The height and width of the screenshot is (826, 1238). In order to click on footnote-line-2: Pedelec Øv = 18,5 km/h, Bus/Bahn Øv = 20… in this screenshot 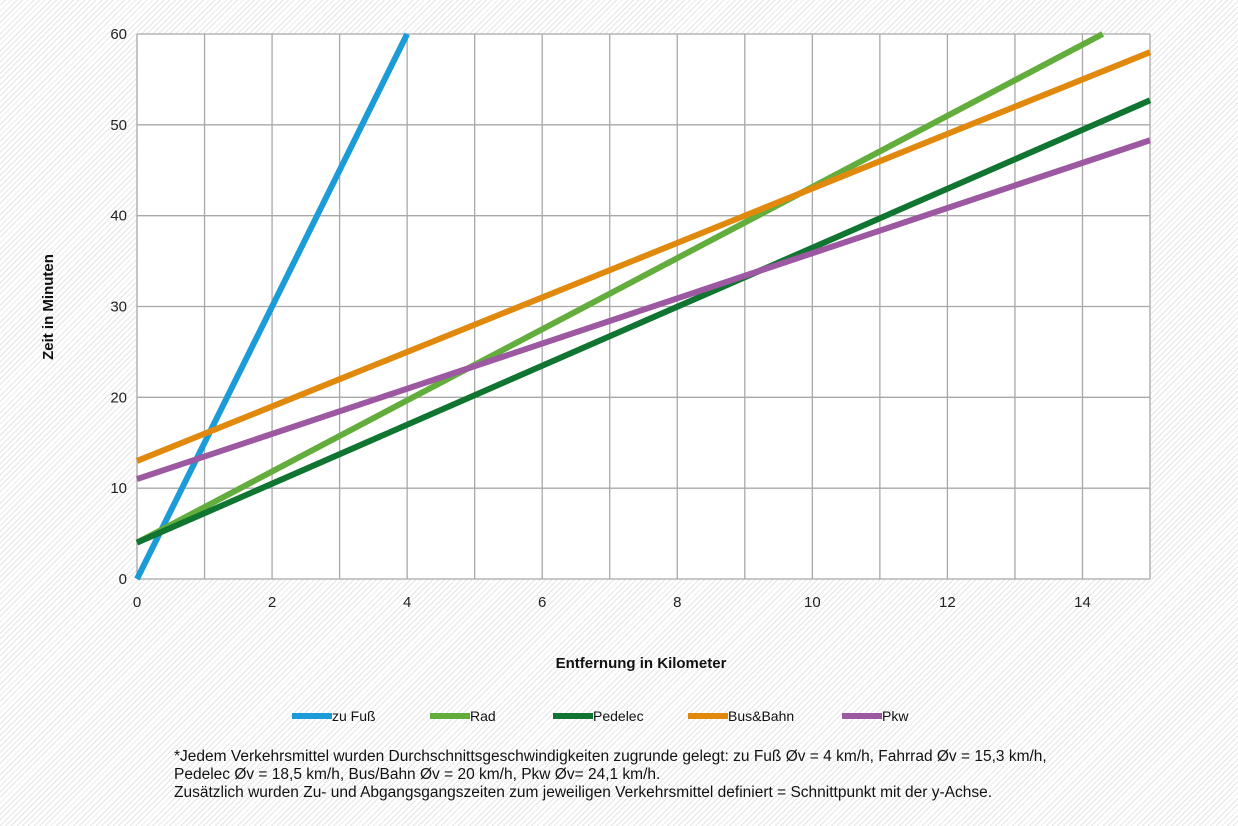, I will do `click(417, 774)`.